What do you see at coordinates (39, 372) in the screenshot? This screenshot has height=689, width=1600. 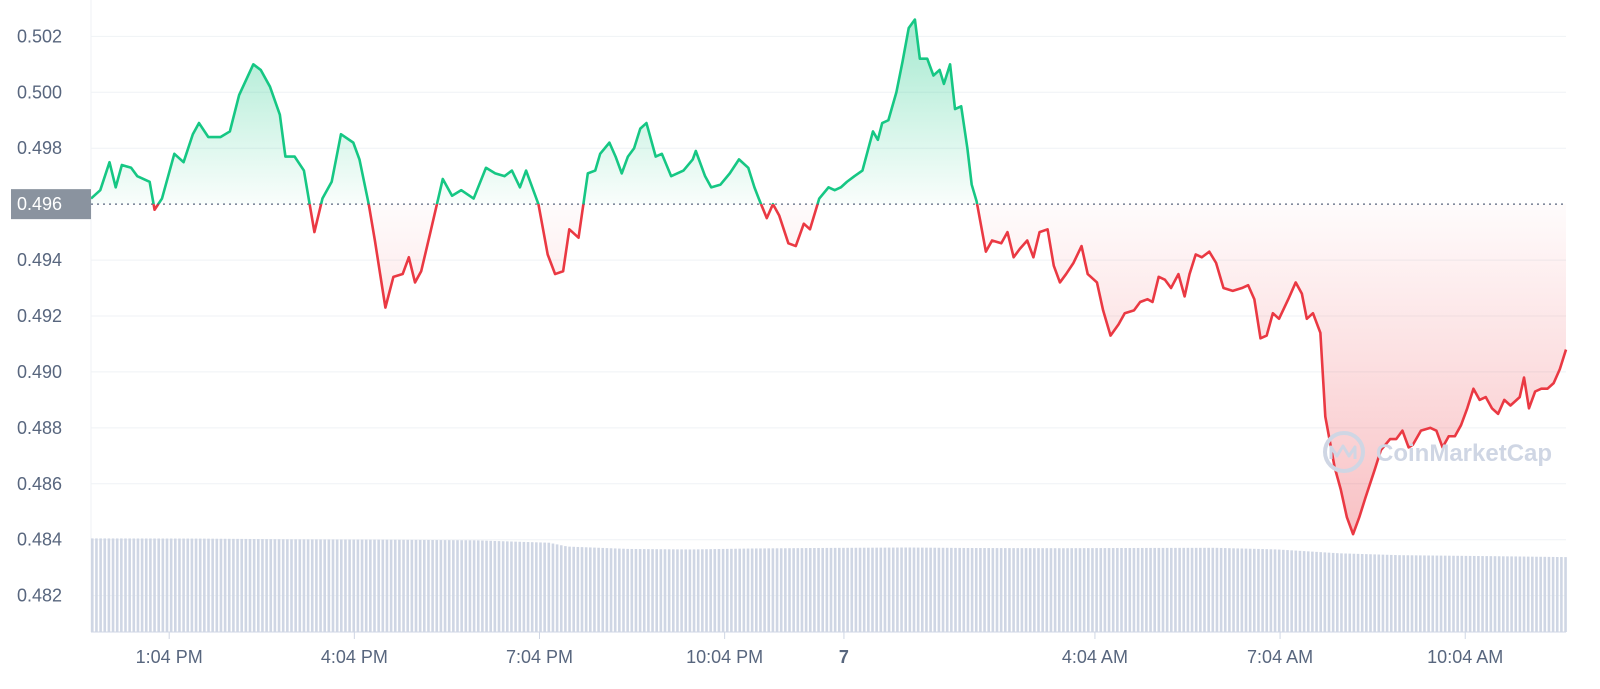 I see `y-tick-label: 0.490` at bounding box center [39, 372].